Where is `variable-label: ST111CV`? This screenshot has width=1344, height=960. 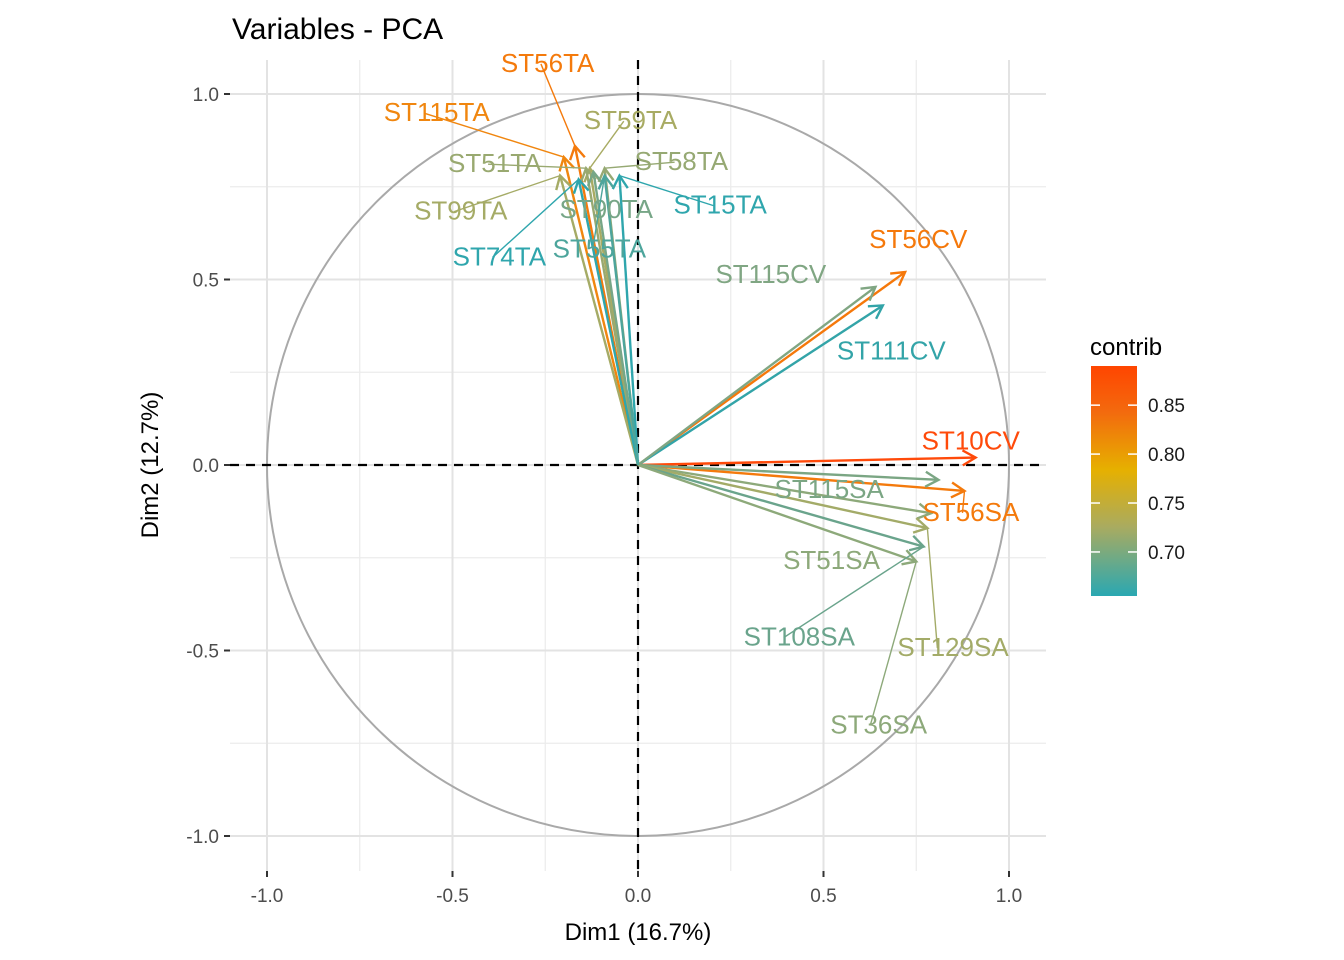 variable-label: ST111CV is located at coordinates (892, 350).